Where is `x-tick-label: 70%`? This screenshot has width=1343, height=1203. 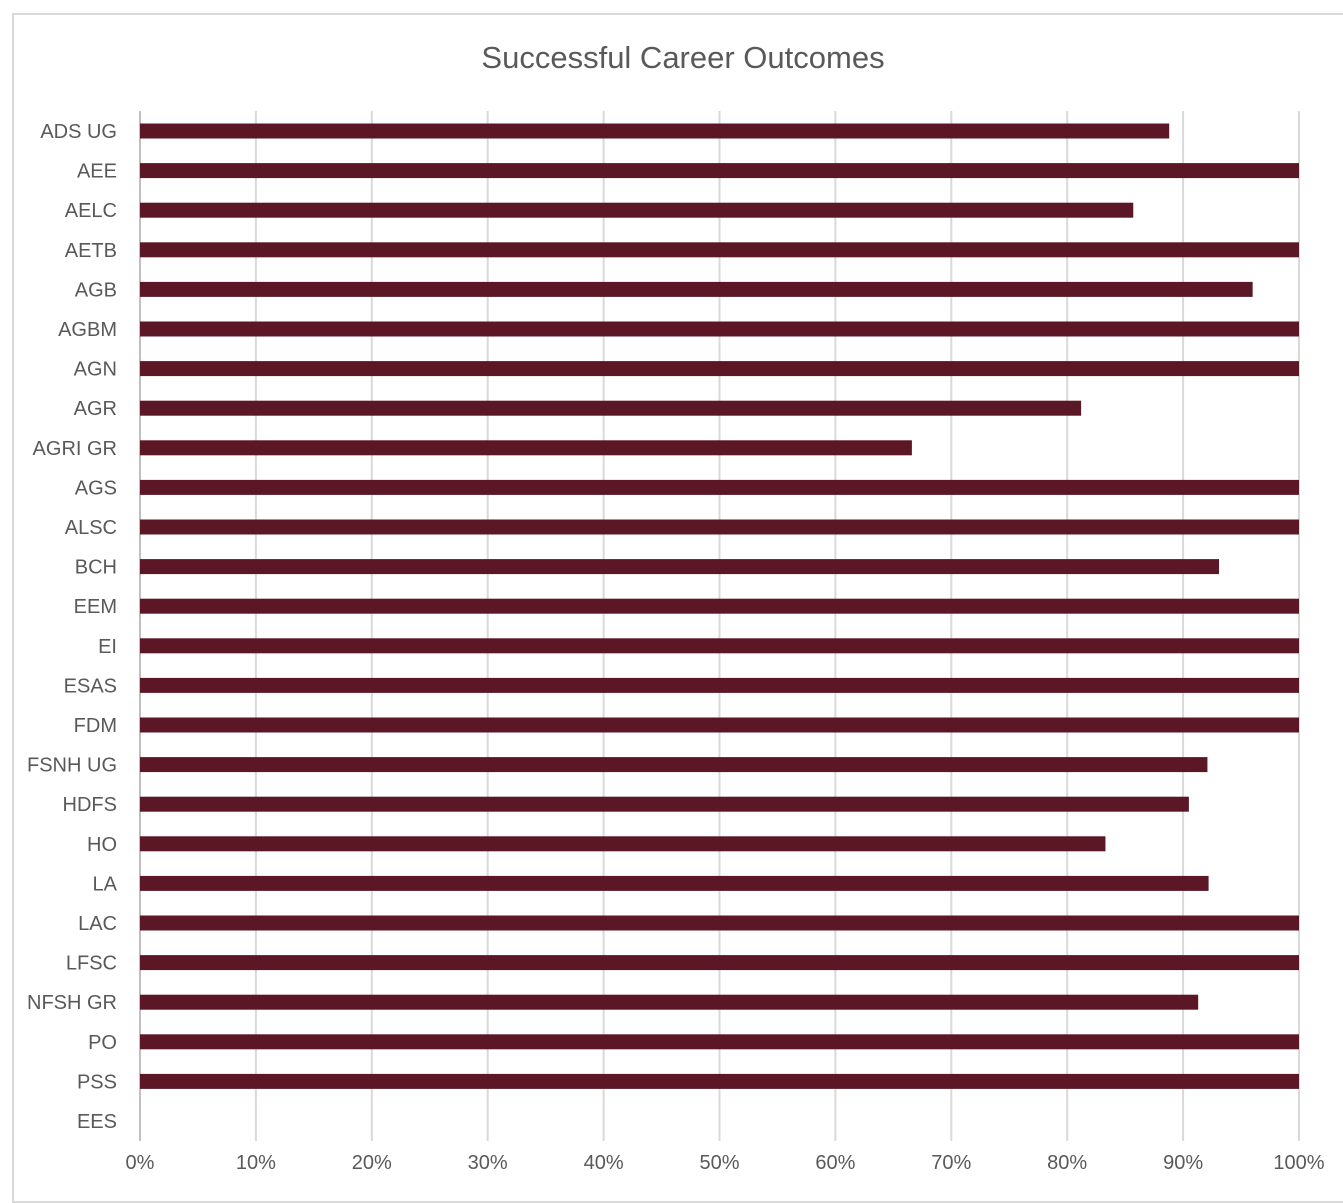
x-tick-label: 70% is located at coordinates (951, 1163).